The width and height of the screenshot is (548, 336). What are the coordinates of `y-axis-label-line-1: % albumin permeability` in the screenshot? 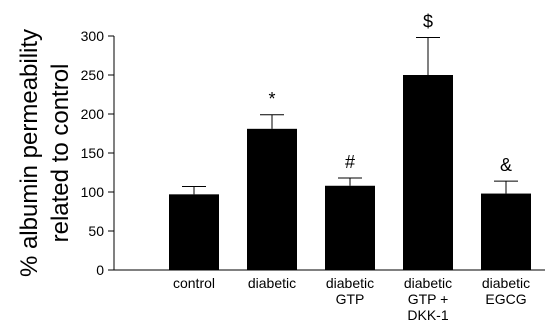 It's located at (29, 153).